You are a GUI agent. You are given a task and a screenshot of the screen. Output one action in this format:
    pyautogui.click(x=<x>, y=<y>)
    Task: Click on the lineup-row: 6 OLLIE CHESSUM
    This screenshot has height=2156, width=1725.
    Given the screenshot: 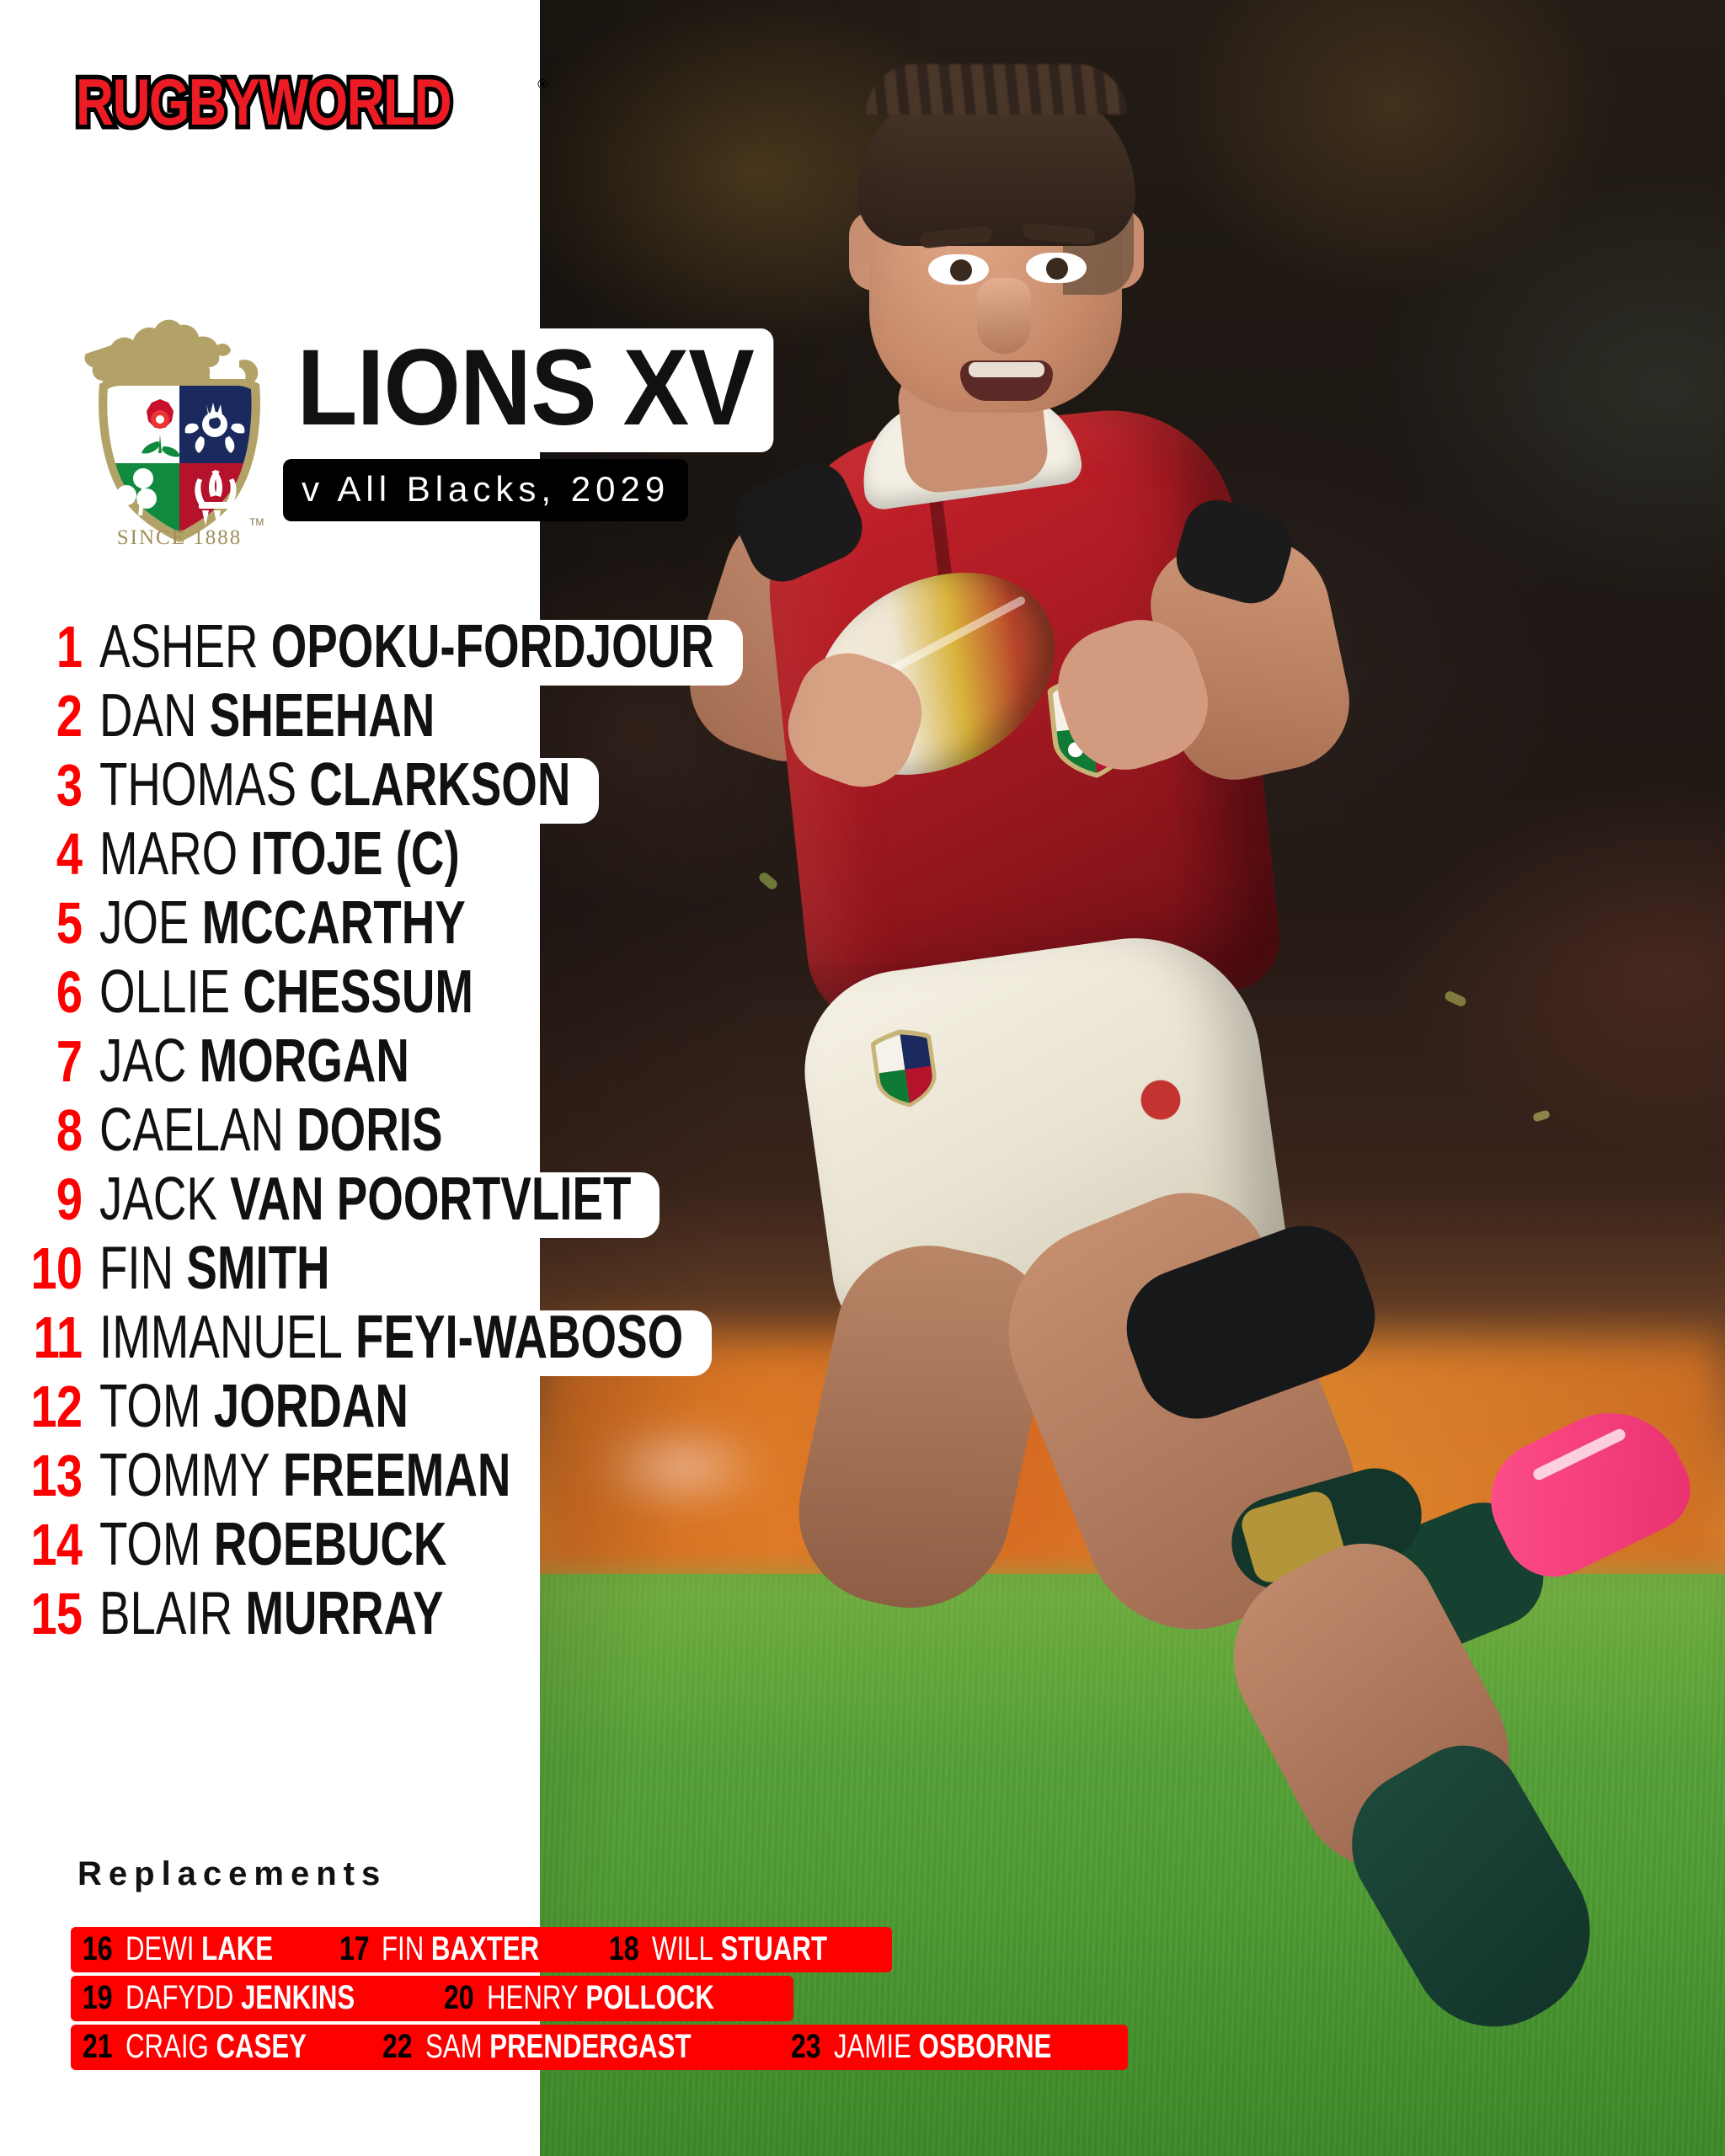 What is the action you would take?
    pyautogui.click(x=463, y=996)
    